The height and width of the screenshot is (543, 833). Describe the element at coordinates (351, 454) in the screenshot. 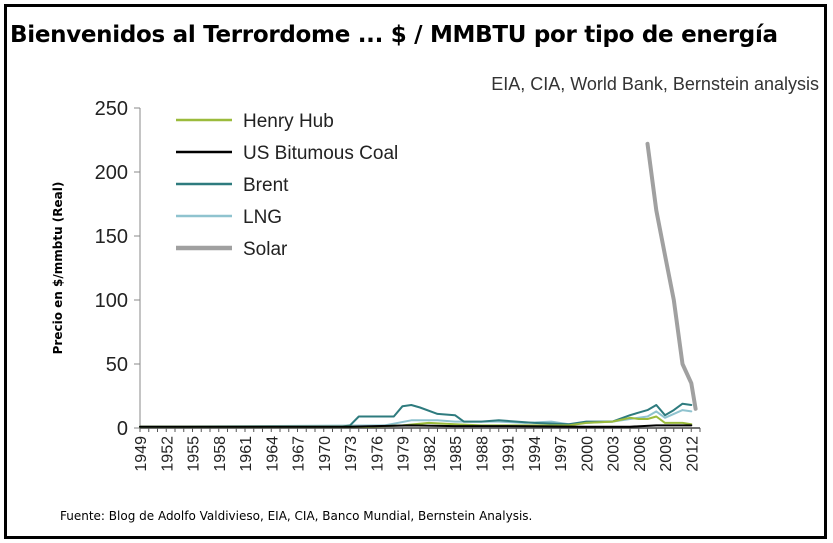

I see `x-tick-label: 1973` at that location.